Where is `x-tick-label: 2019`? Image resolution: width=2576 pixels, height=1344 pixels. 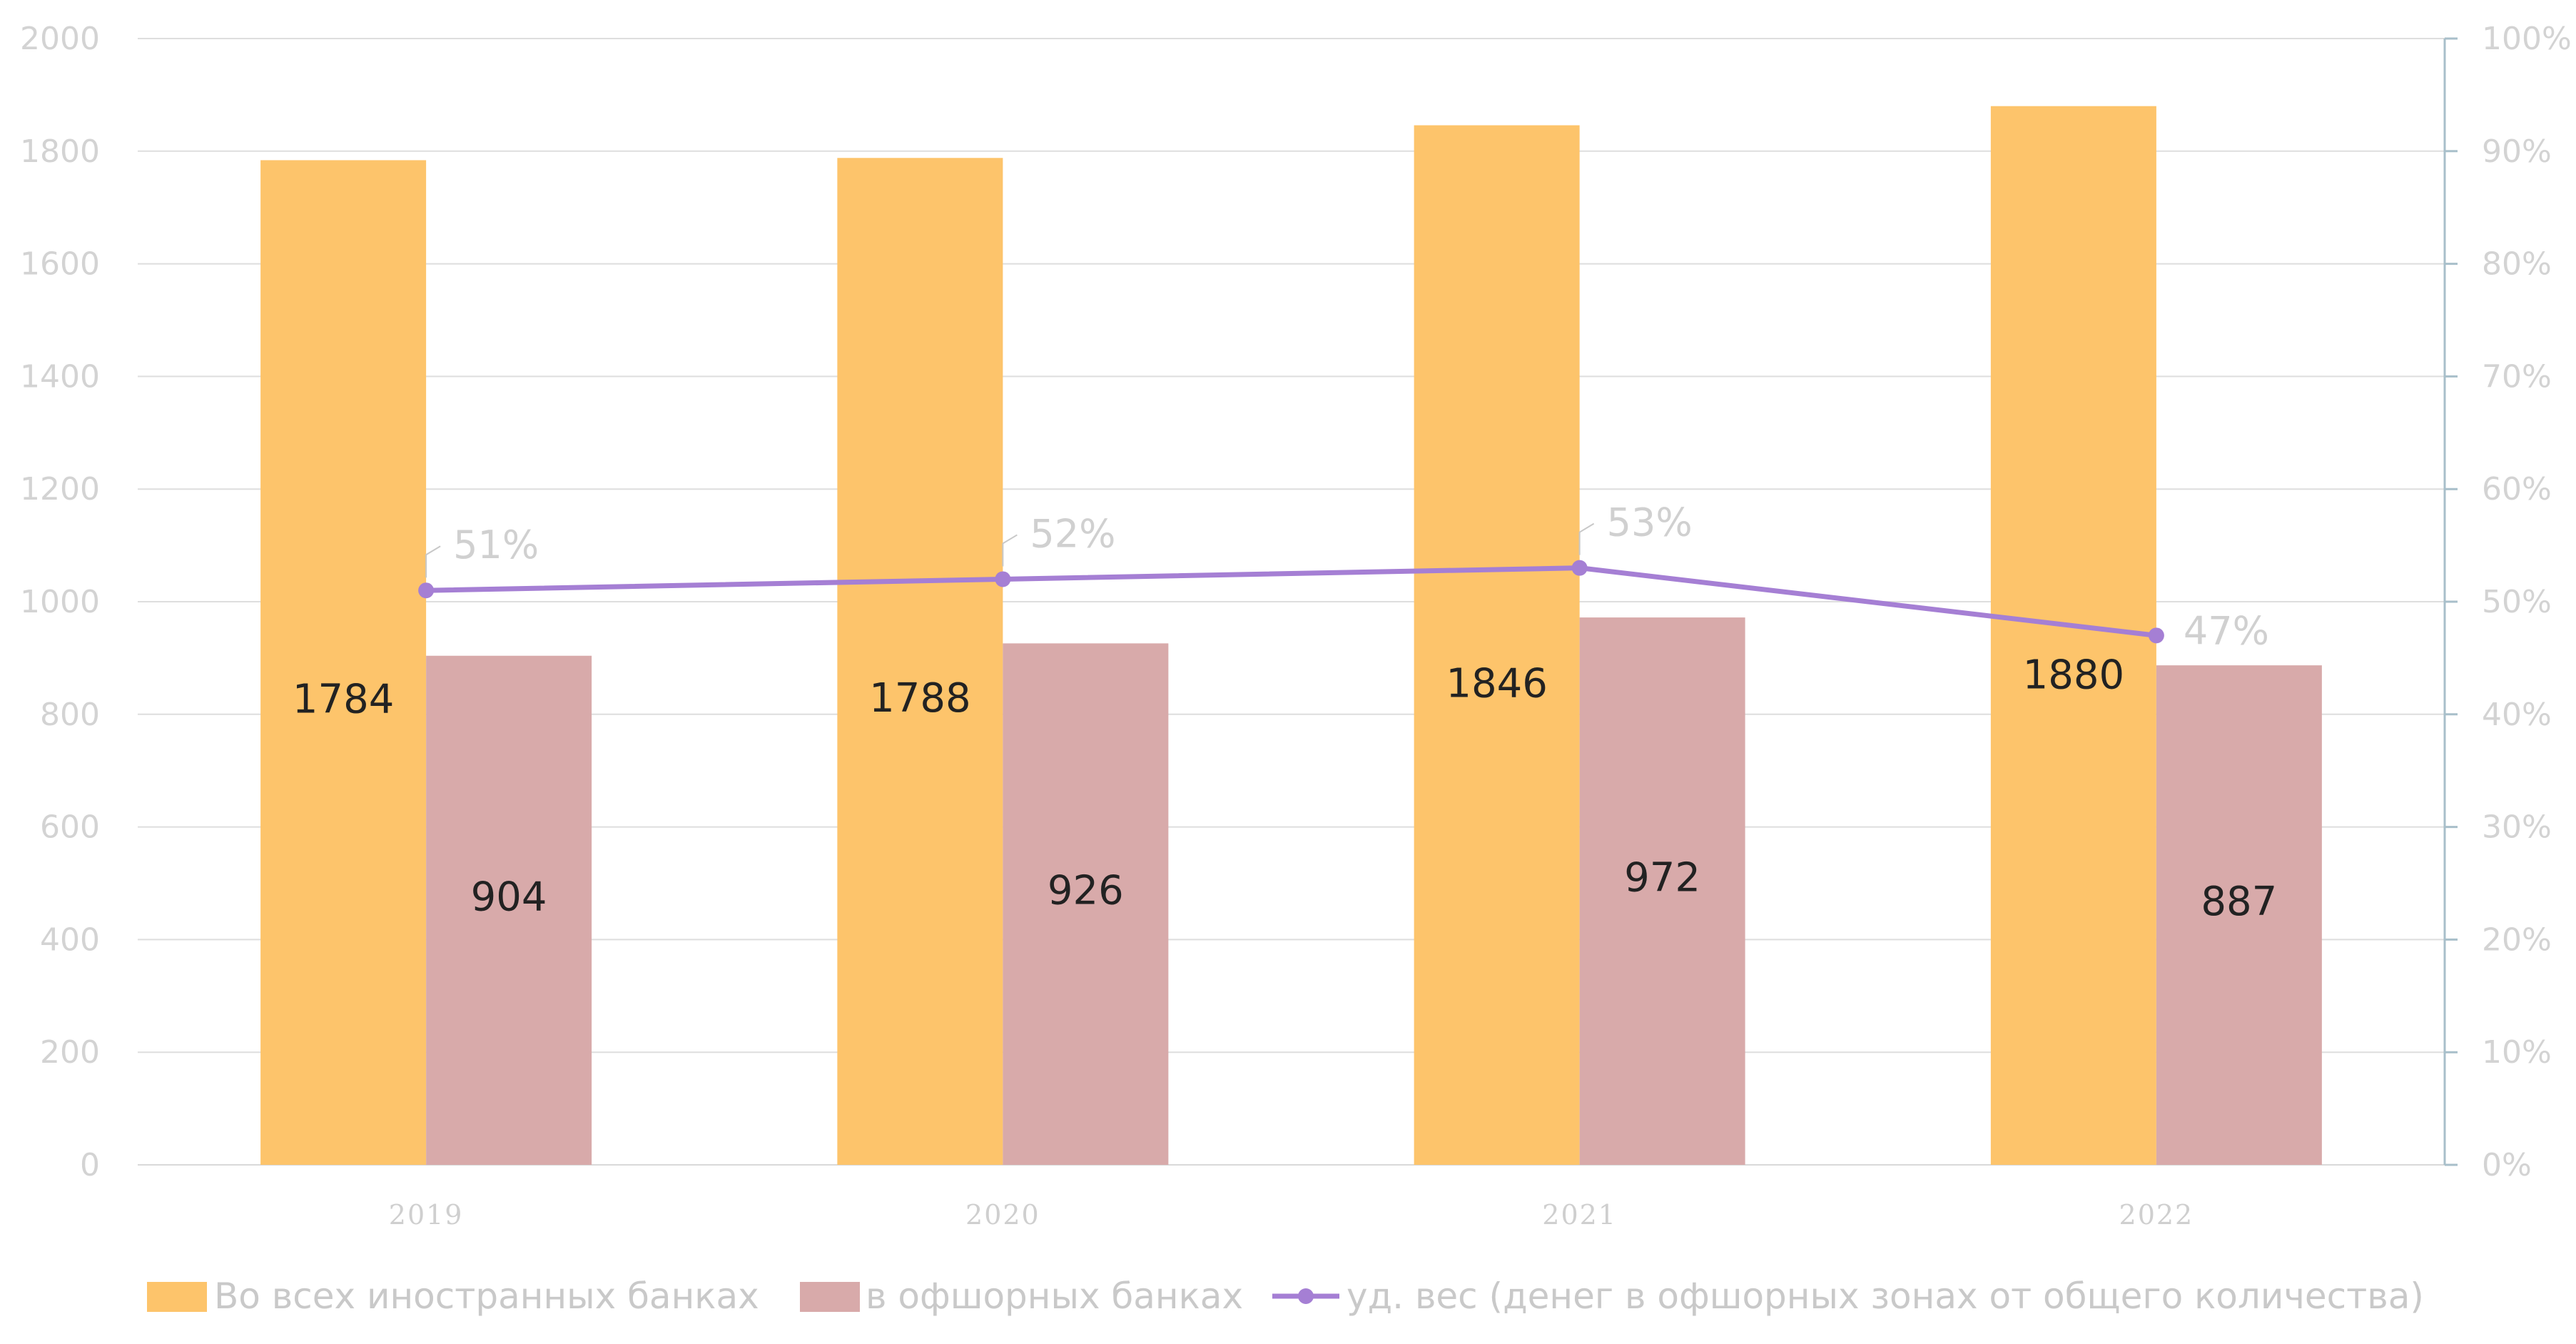
x-tick-label: 2019 is located at coordinates (426, 1215).